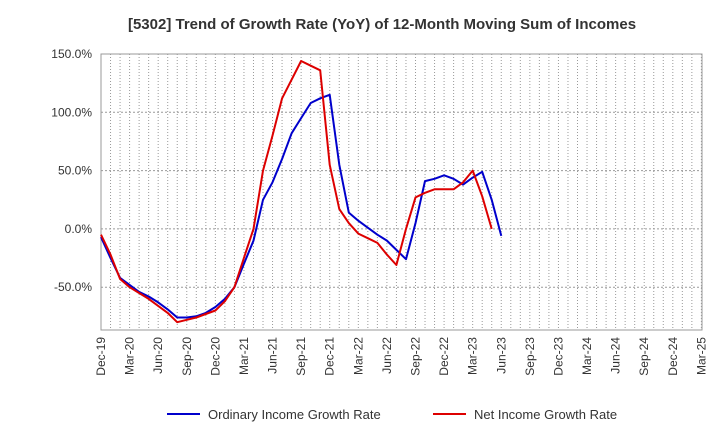 The width and height of the screenshot is (720, 440). Describe the element at coordinates (130, 356) in the screenshot. I see `x-tick-label: Mar-20` at that location.